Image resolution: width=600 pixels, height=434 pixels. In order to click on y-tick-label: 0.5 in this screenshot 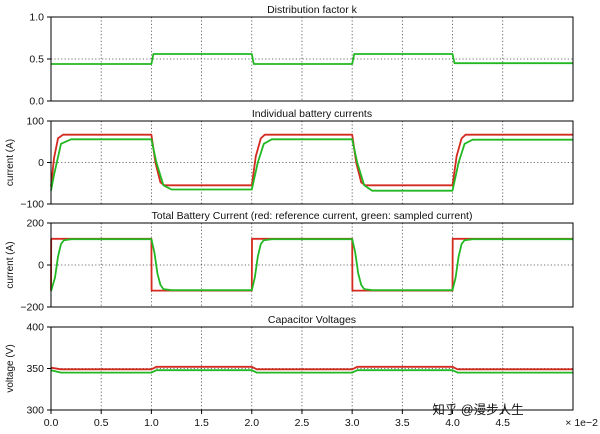, I will do `click(36, 60)`.